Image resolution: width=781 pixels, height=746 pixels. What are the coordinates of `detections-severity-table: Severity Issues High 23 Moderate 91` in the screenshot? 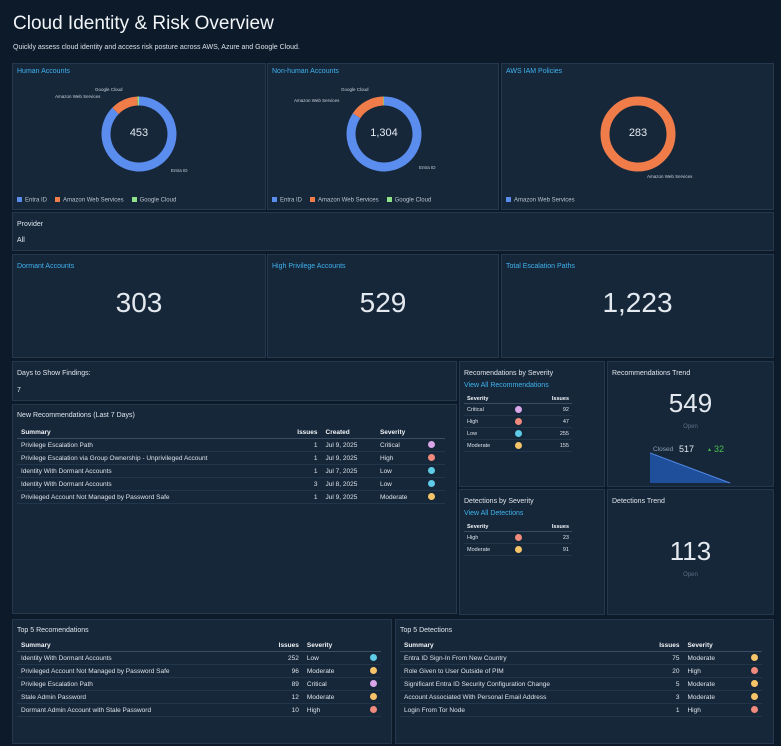 It's located at (518, 539).